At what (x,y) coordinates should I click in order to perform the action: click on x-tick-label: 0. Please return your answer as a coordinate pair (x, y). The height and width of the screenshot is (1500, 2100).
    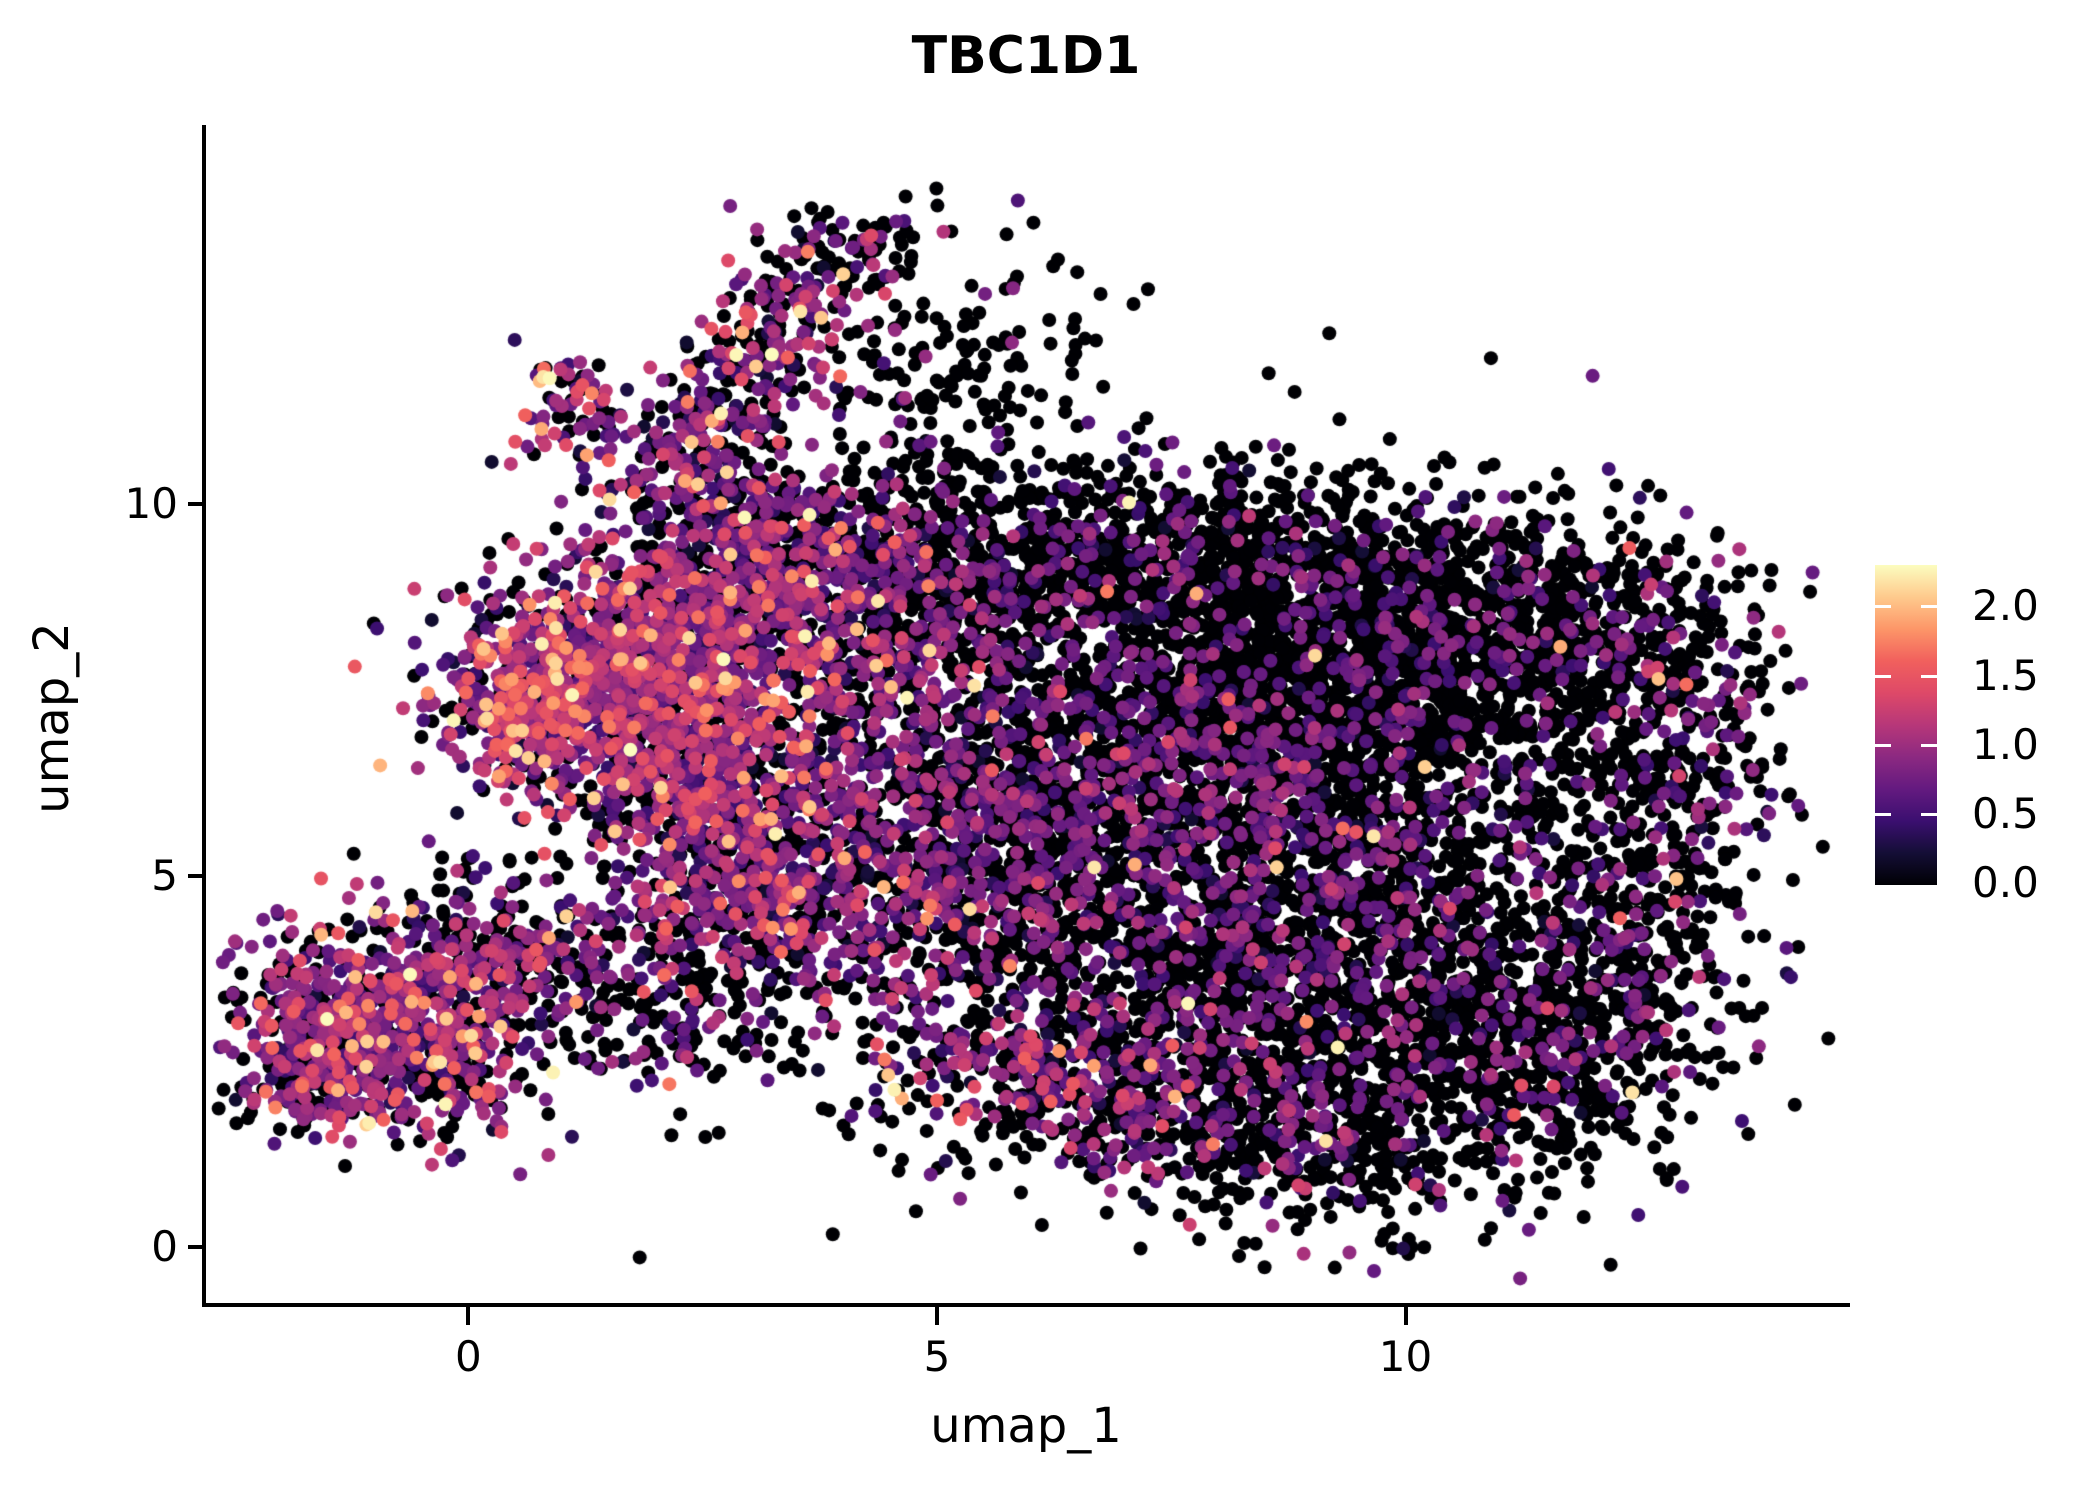
    Looking at the image, I should click on (468, 1356).